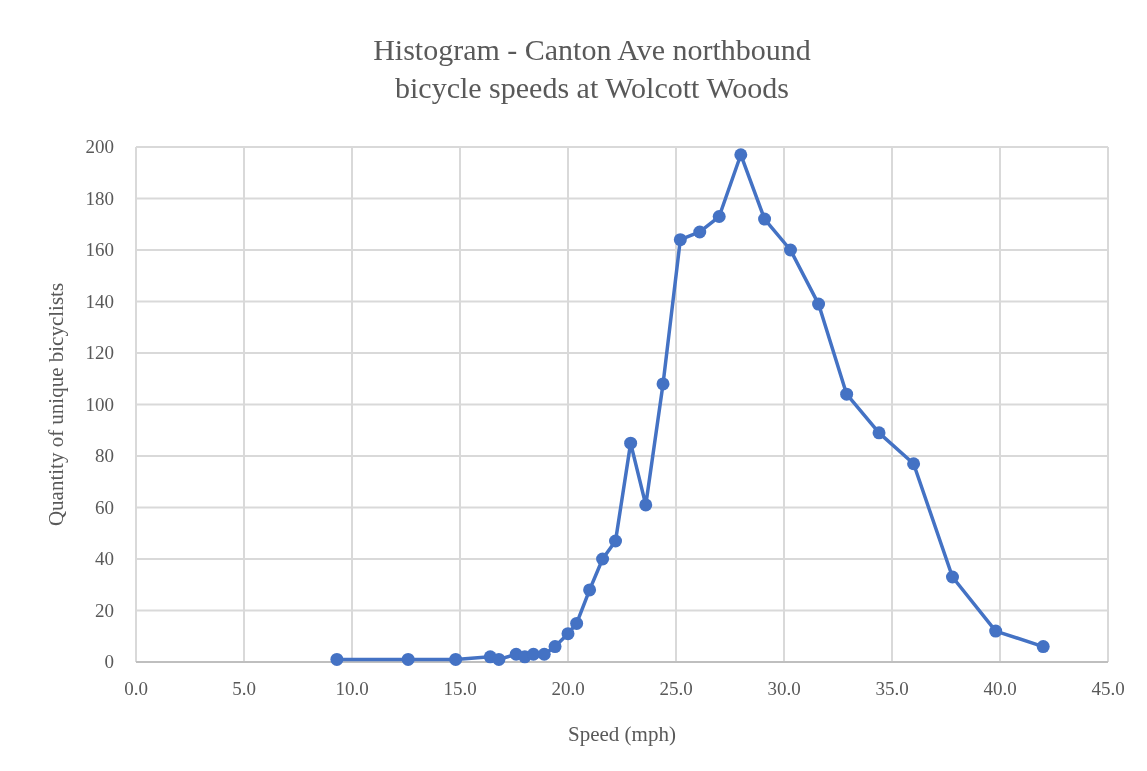 The width and height of the screenshot is (1147, 771). I want to click on x-tick-label: 5.0, so click(244, 688).